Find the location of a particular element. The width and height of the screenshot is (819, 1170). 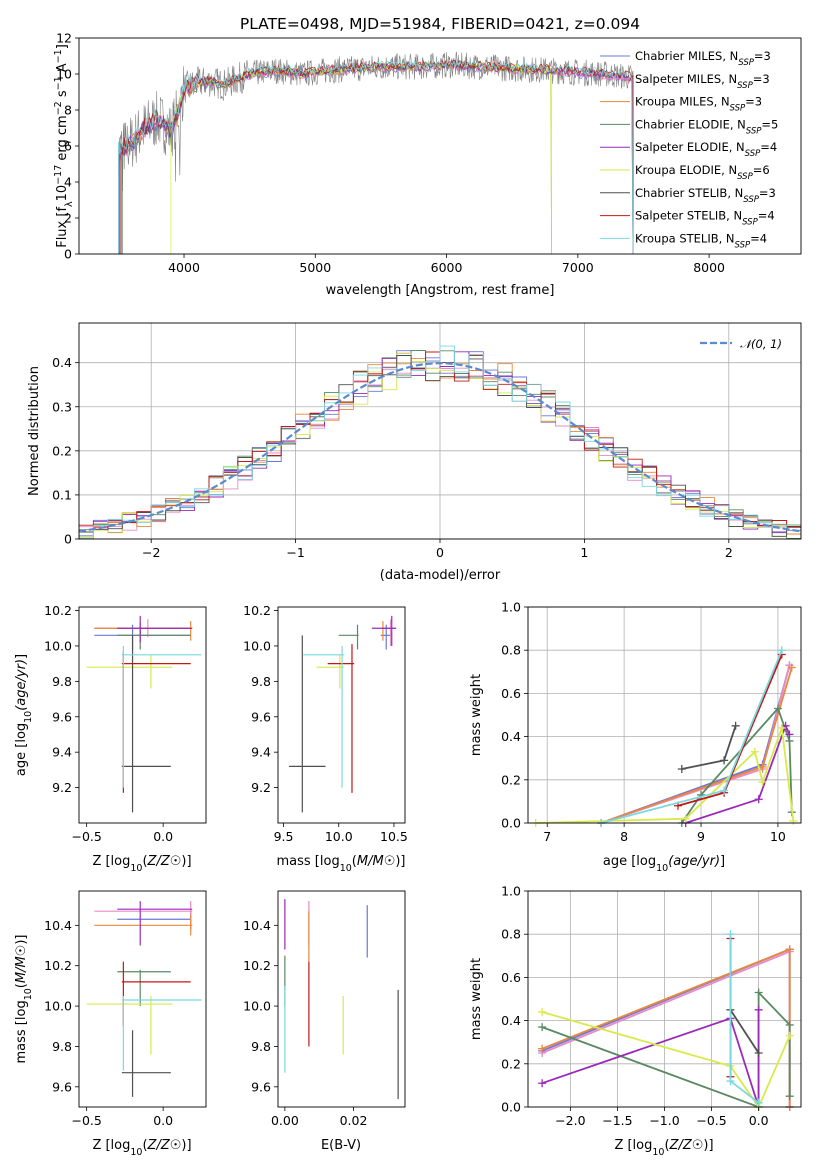

y-tick-label: 12 is located at coordinates (64, 38).